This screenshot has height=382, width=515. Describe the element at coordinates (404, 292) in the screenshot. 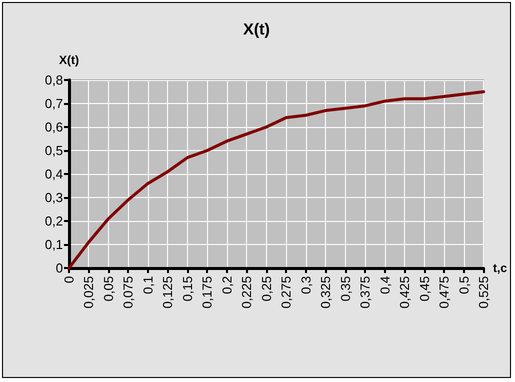

I see `x-tick-label: 0,425` at that location.